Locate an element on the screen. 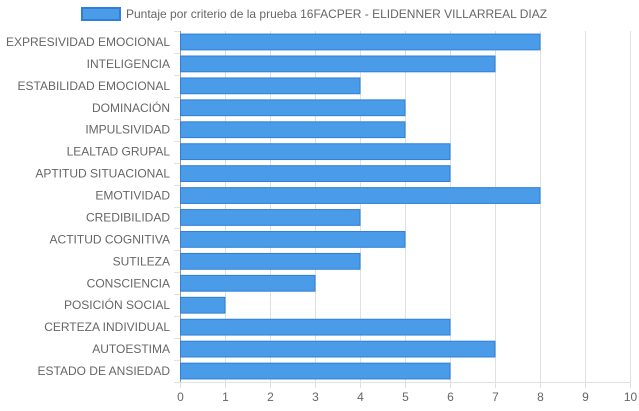 Image resolution: width=639 pixels, height=411 pixels. category-label: INTELIGENCIA is located at coordinates (128, 64).